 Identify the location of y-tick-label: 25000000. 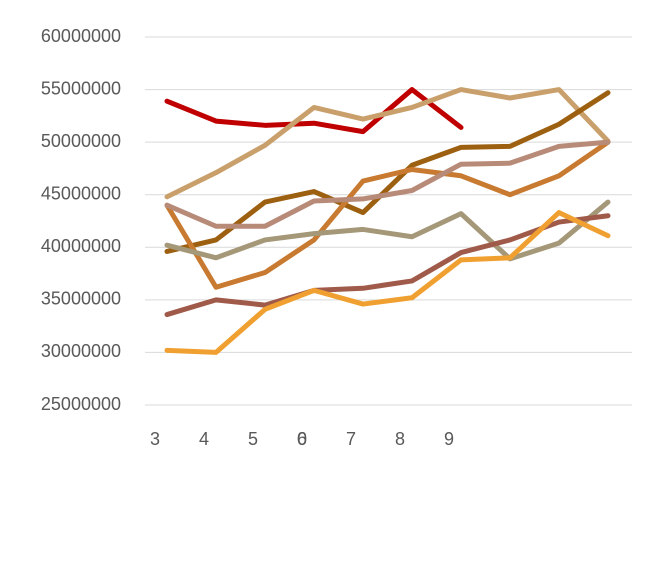
(81, 404).